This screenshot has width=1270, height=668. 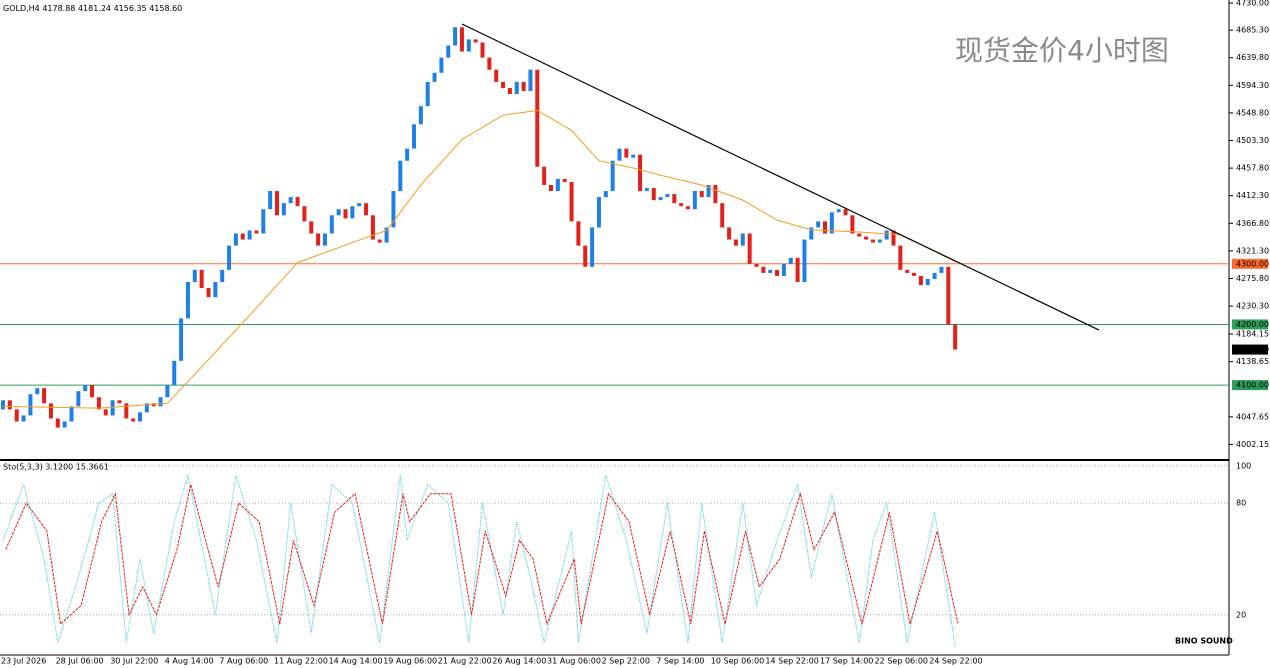 I want to click on level-box, so click(x=1250, y=324).